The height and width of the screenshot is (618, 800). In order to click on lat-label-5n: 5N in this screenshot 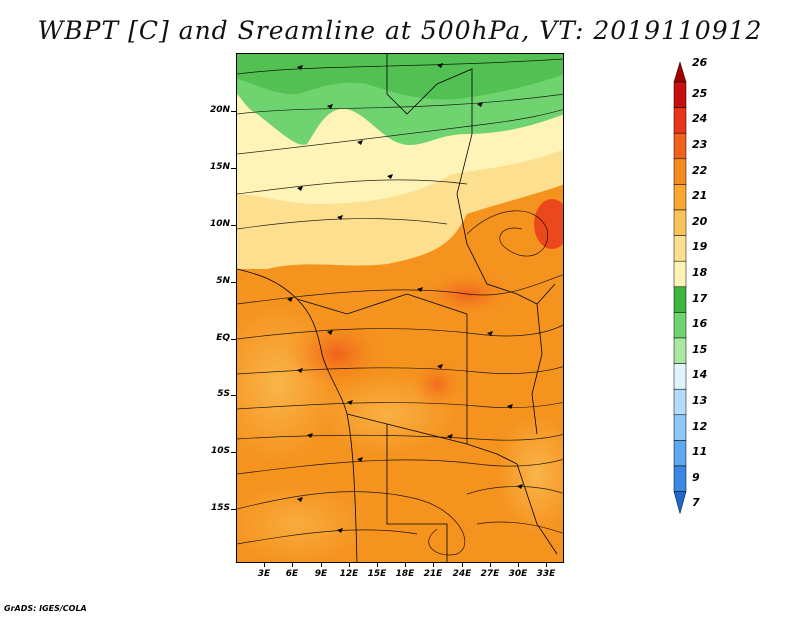, I will do `click(223, 281)`.